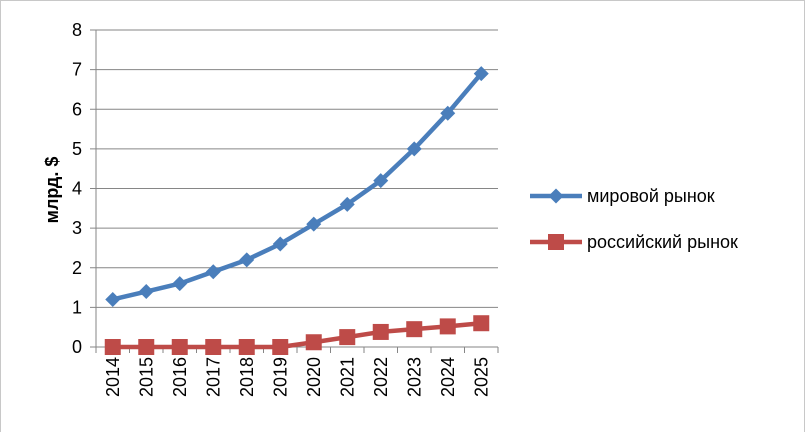  Describe the element at coordinates (651, 196) in the screenshot. I see `legend-label: мировой рынок` at that location.